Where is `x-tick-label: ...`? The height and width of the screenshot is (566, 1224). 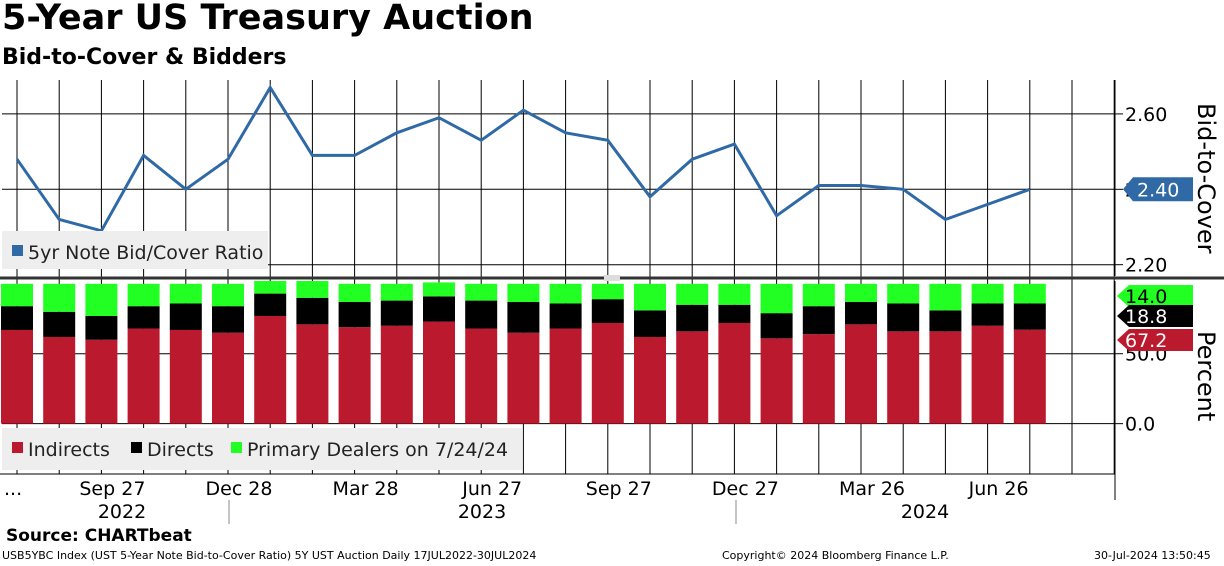 x-tick-label: ... is located at coordinates (13, 489).